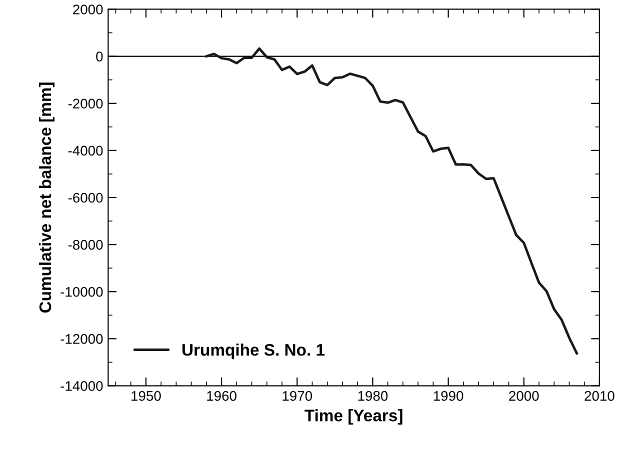  I want to click on x-tick-label: 2000, so click(524, 396).